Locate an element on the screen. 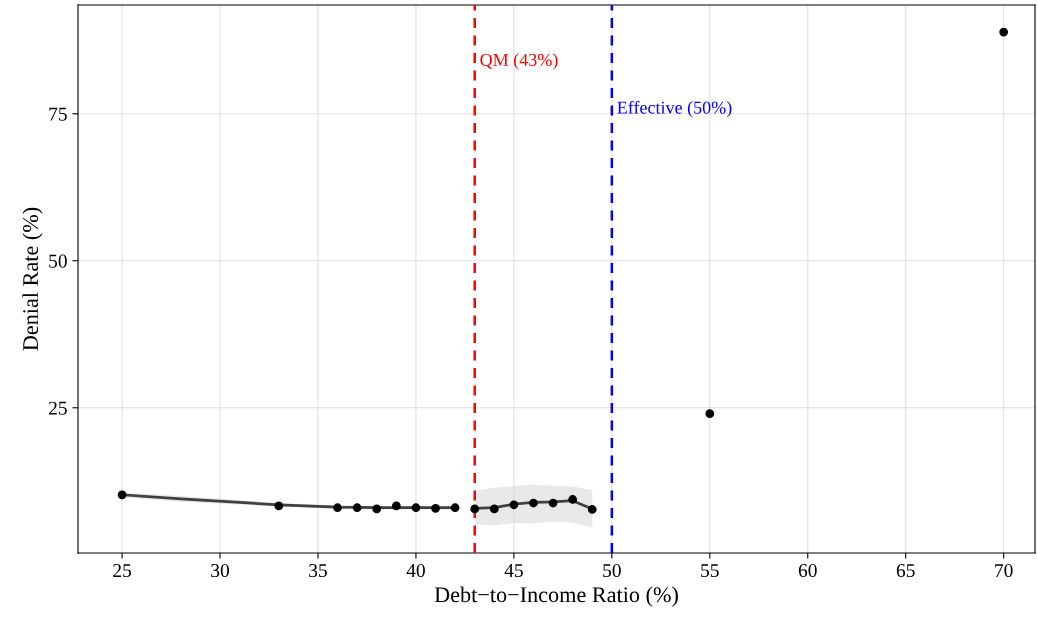 This screenshot has height=620, width=1038. y-tick-label: 25 is located at coordinates (57, 408).